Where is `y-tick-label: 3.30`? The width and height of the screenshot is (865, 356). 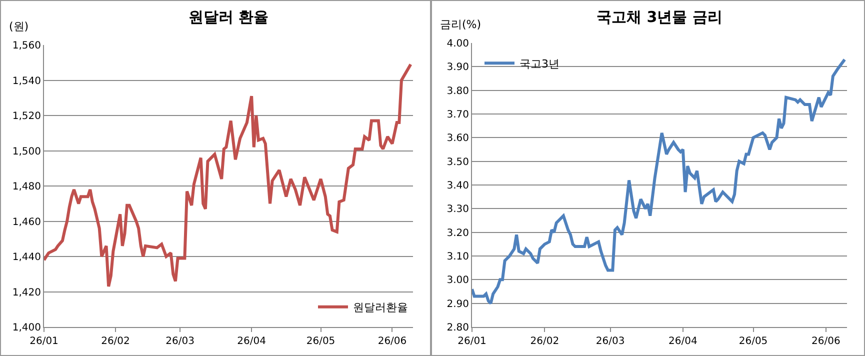
y-tick-label: 3.30 is located at coordinates (457, 210).